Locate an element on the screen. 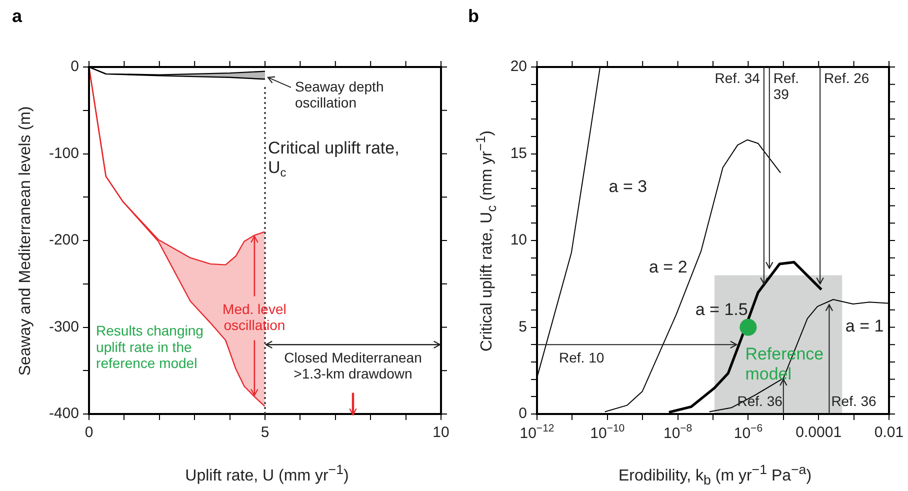 This screenshot has width=908, height=491. annotation: Results changing uplift rate in the reference model is located at coordinates (150, 346).